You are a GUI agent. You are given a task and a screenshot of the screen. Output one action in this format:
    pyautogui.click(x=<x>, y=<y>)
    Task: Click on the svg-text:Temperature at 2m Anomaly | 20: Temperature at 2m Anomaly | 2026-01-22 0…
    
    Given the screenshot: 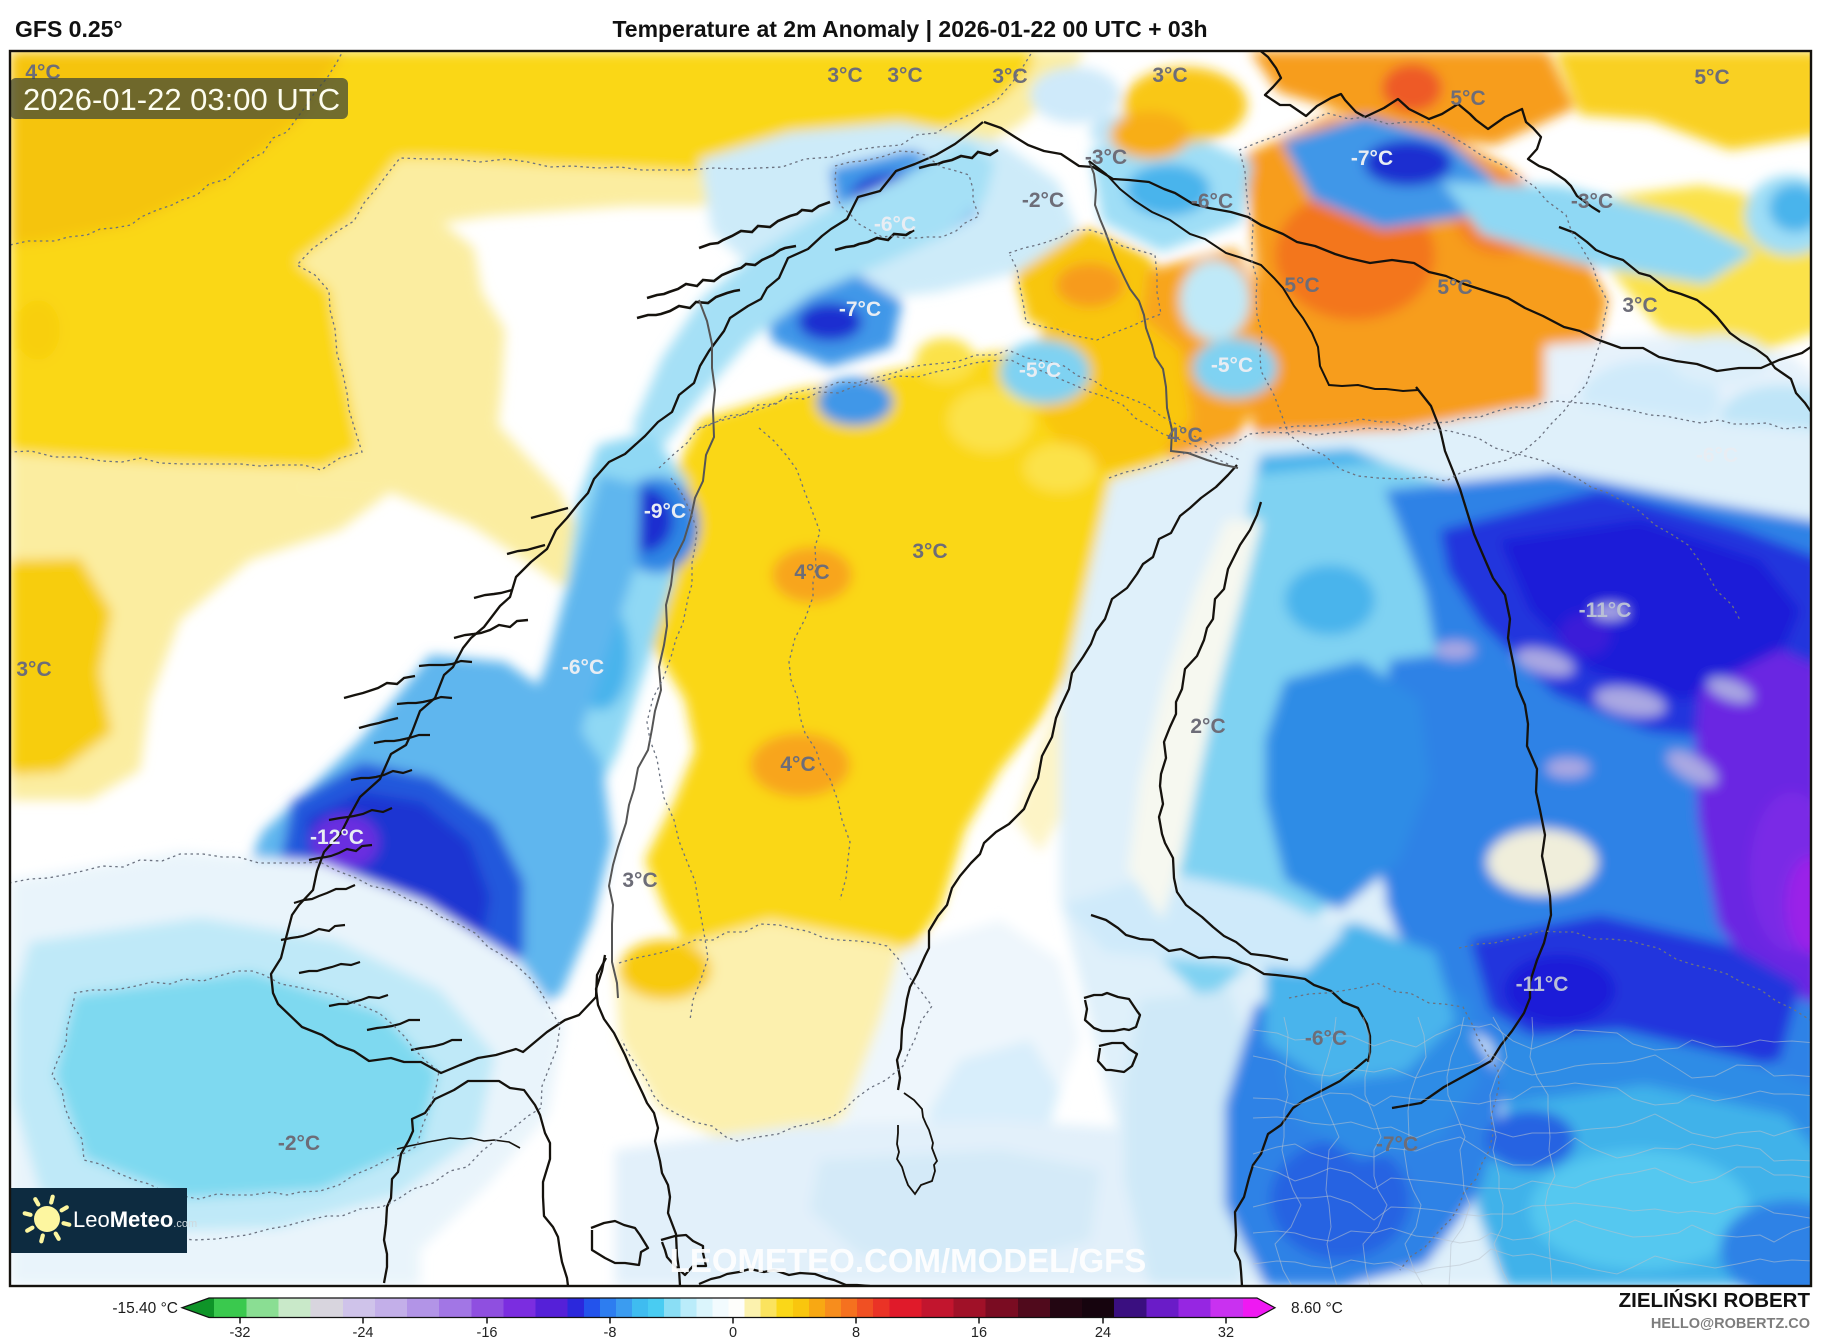 What is the action you would take?
    pyautogui.click(x=909, y=29)
    